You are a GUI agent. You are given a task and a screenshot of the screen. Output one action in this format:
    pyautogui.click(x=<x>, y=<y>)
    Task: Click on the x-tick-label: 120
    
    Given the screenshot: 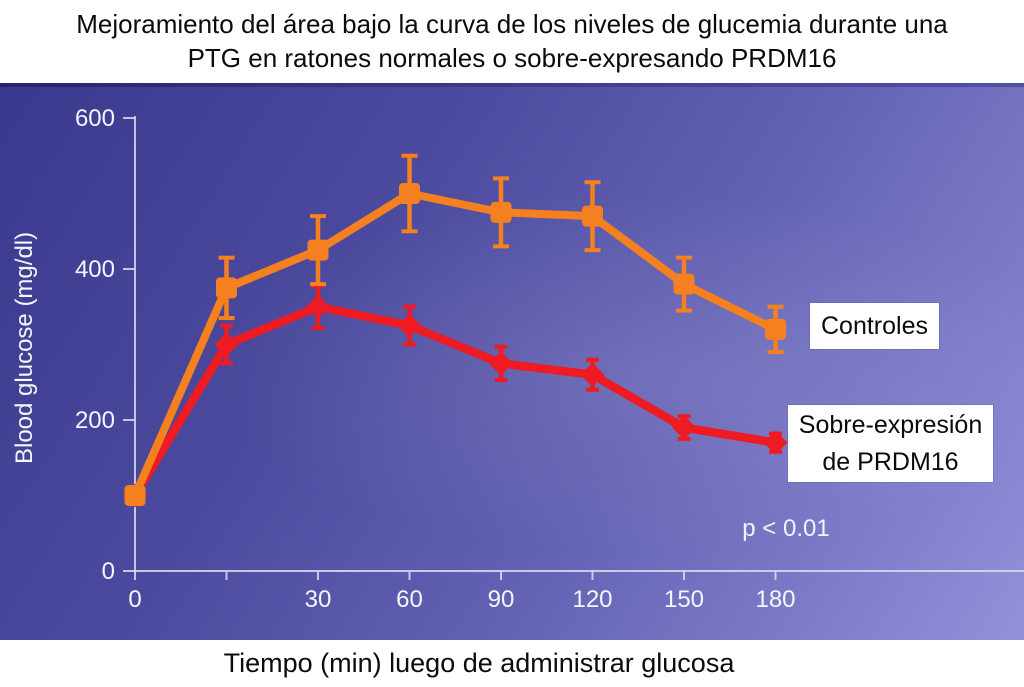 What is the action you would take?
    pyautogui.click(x=592, y=599)
    